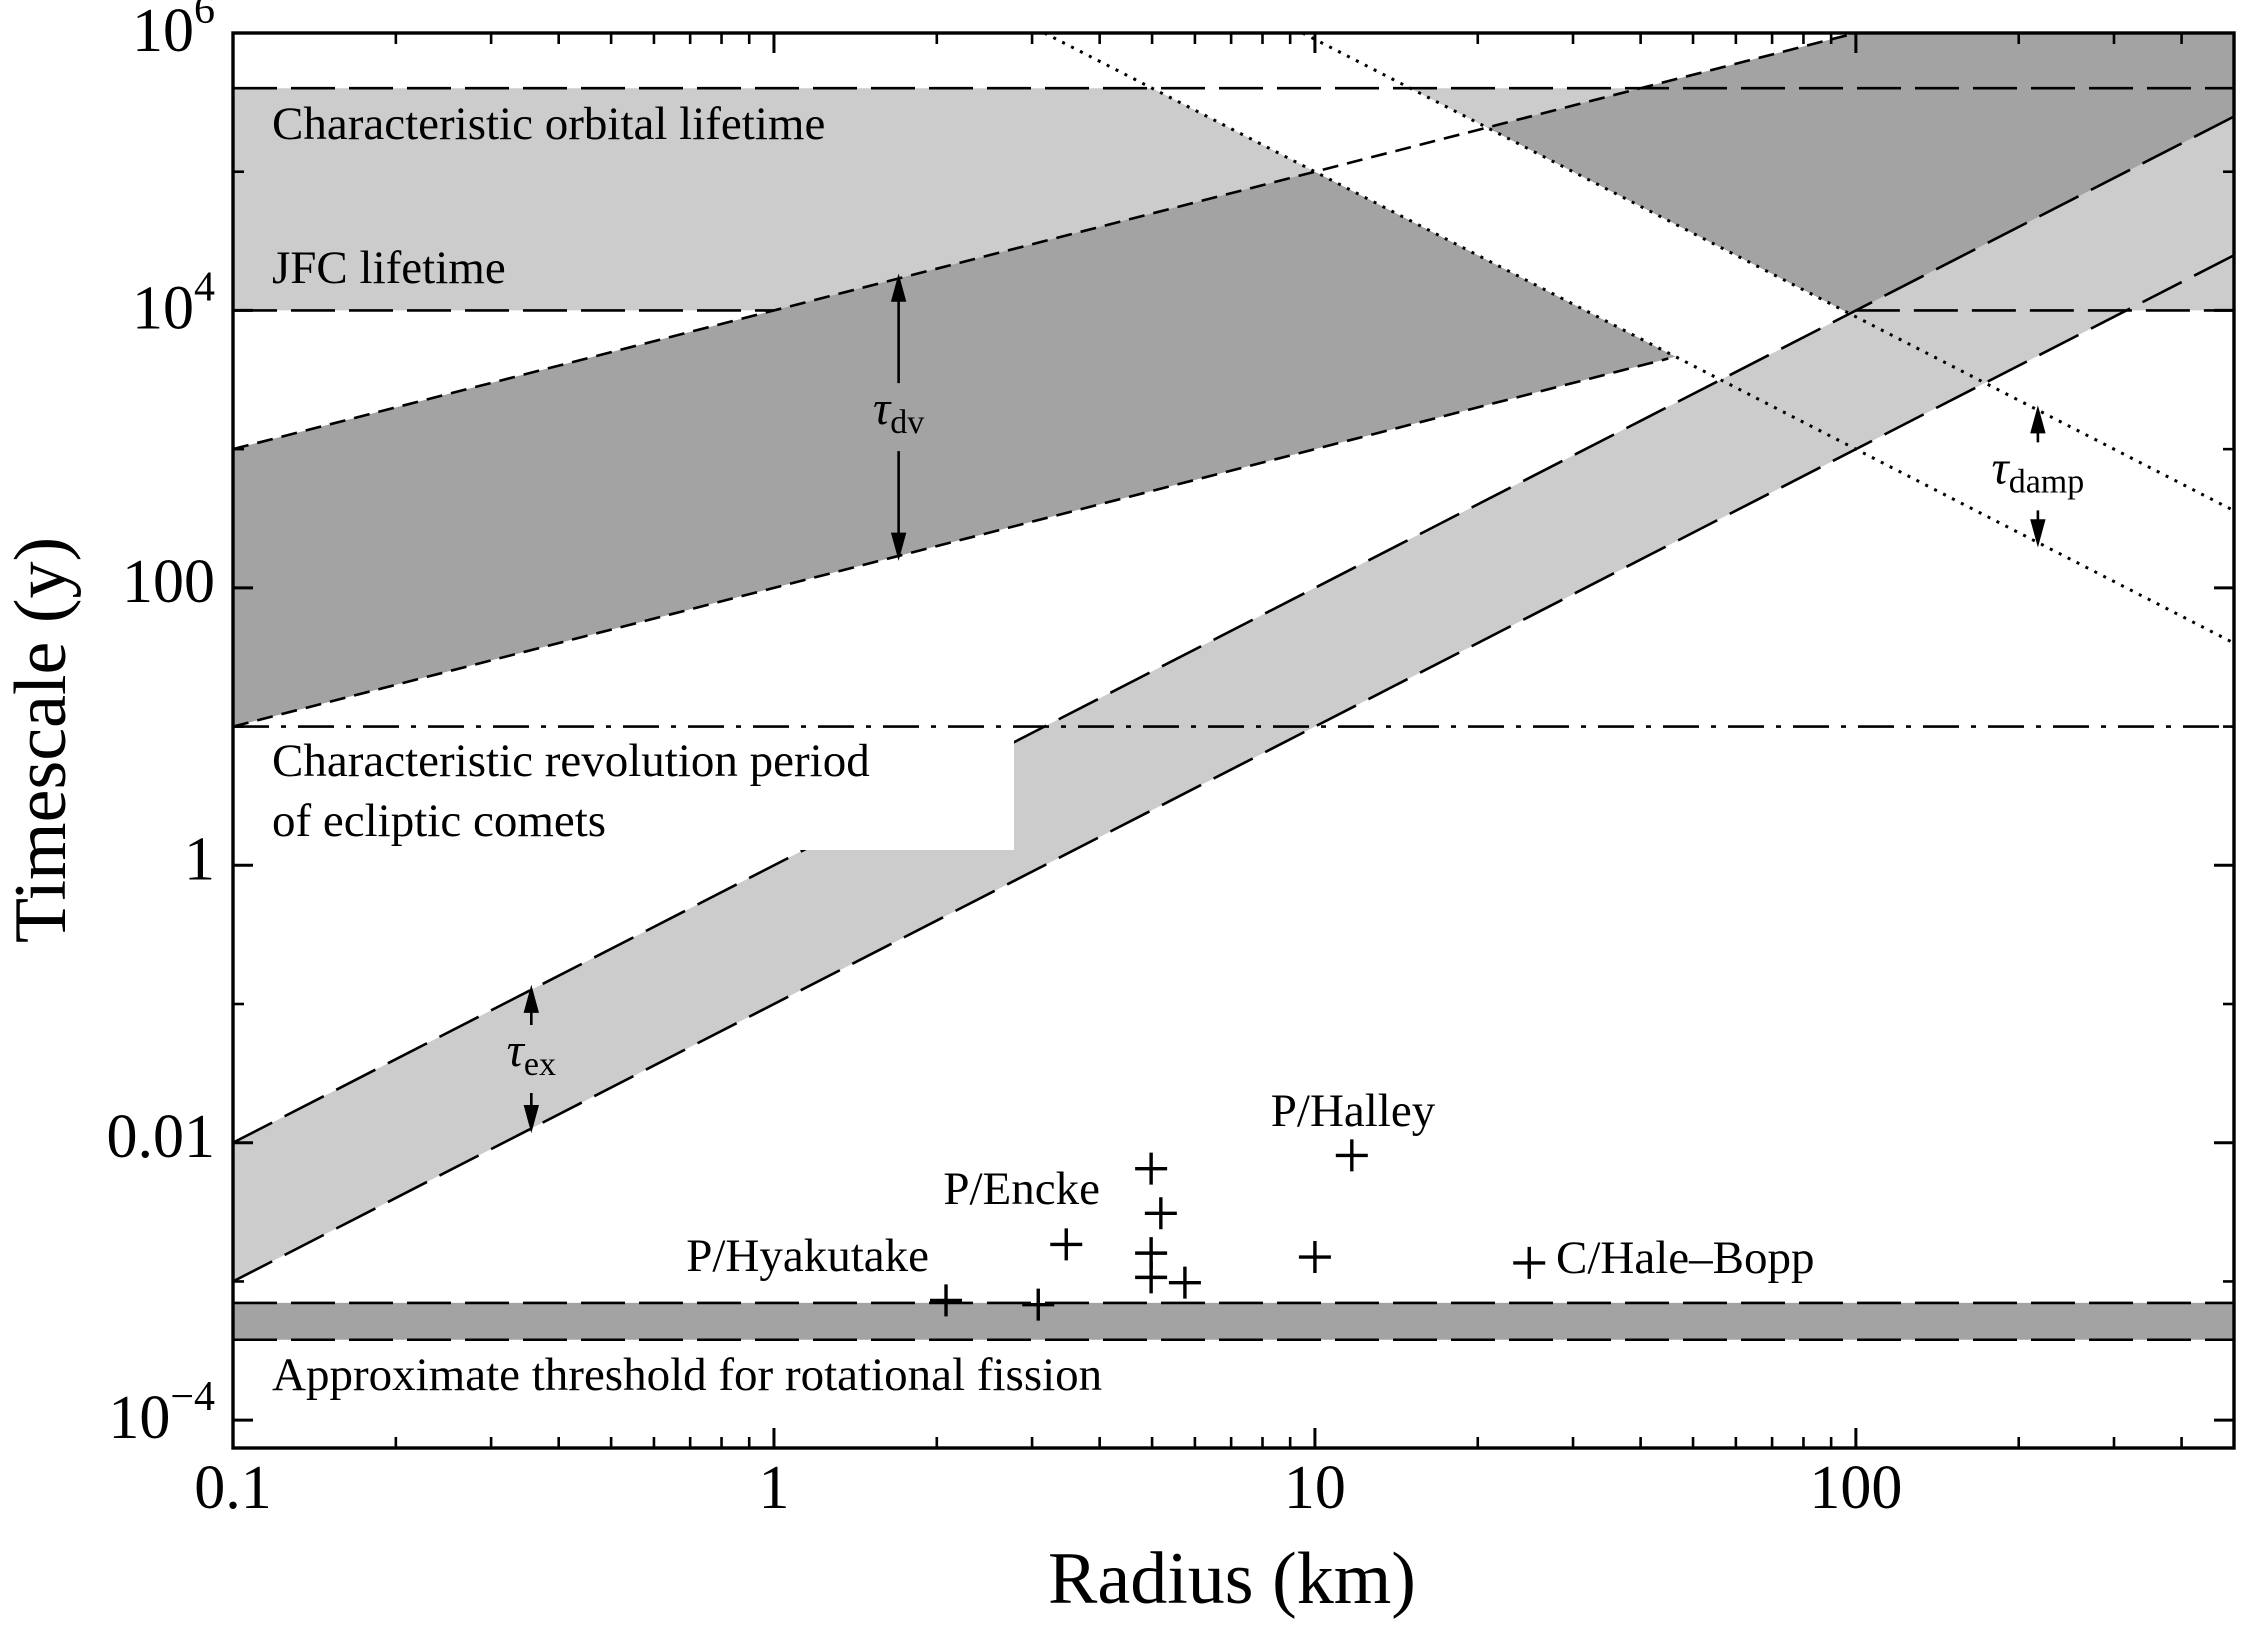 This screenshot has width=2241, height=1628. What do you see at coordinates (548, 124) in the screenshot?
I see `region-label: Characteristic orbital lifetime` at bounding box center [548, 124].